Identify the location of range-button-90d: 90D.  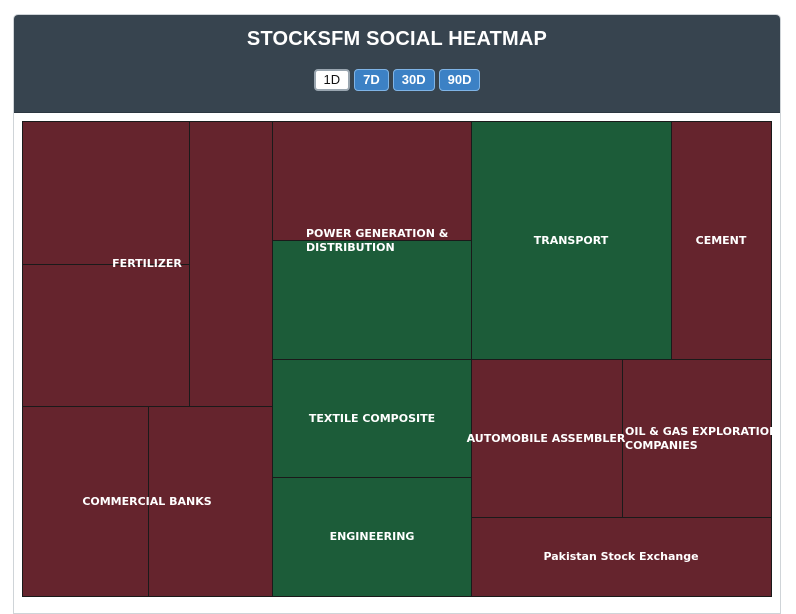
(459, 80).